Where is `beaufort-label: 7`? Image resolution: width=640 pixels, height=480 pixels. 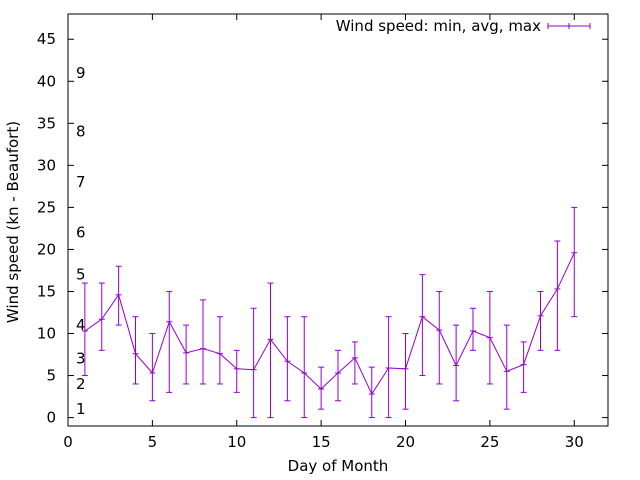 beaufort-label: 7 is located at coordinates (81, 182).